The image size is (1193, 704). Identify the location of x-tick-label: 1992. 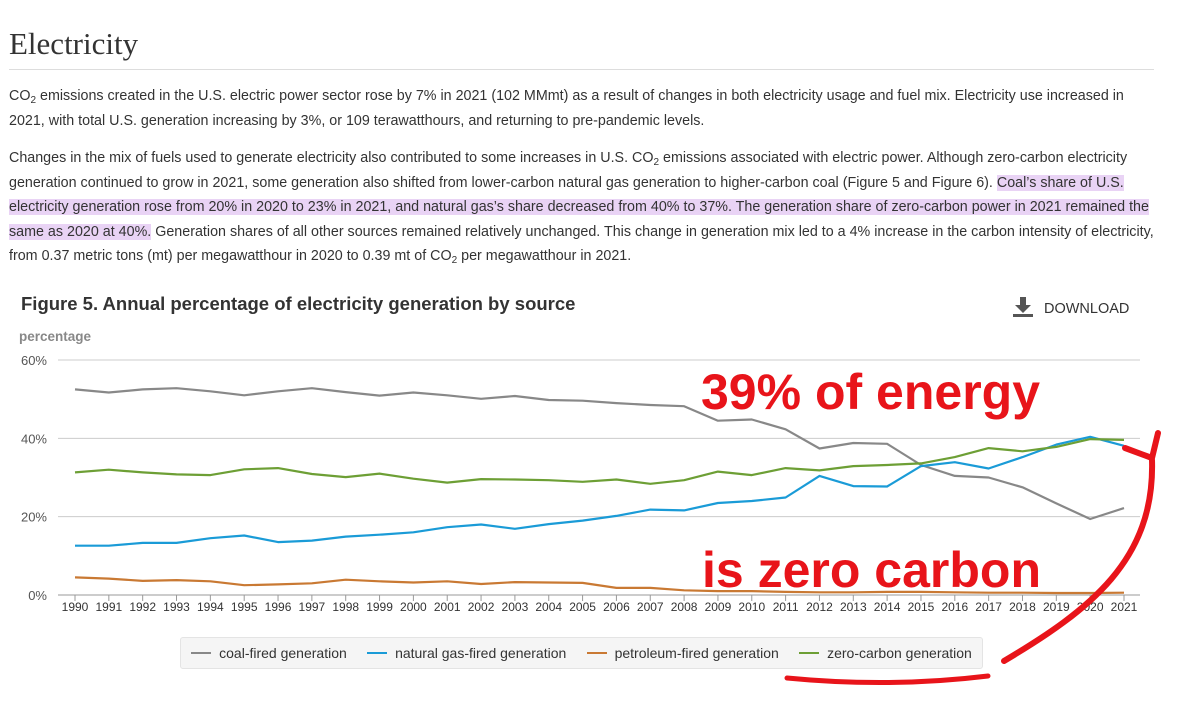
(142, 607).